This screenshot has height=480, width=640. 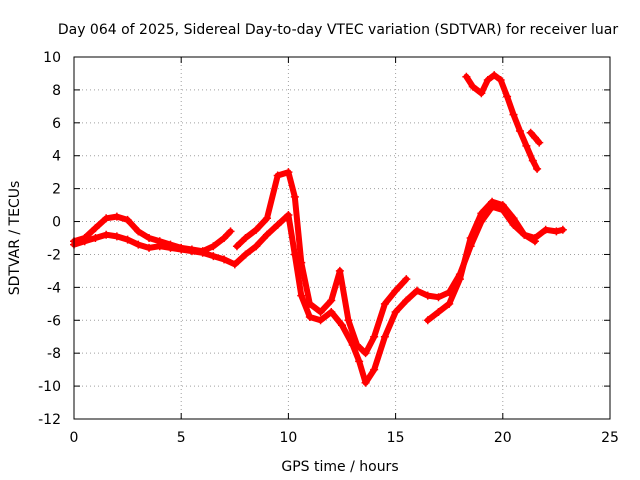 What do you see at coordinates (74, 438) in the screenshot?
I see `x-tick-label: 0` at bounding box center [74, 438].